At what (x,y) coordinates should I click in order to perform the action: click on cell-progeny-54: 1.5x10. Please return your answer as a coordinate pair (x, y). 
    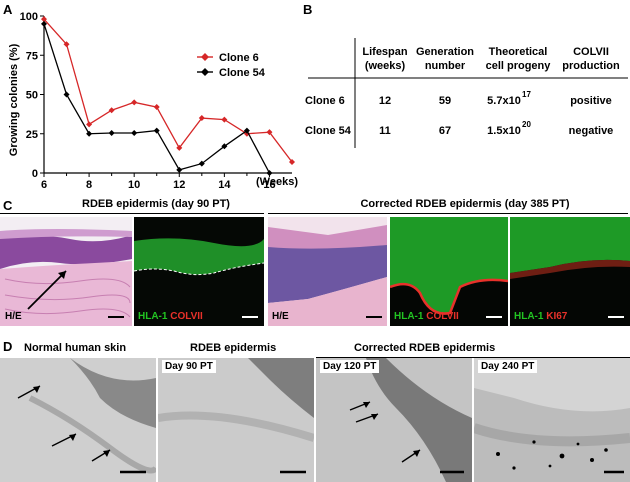
    Looking at the image, I should click on (504, 131).